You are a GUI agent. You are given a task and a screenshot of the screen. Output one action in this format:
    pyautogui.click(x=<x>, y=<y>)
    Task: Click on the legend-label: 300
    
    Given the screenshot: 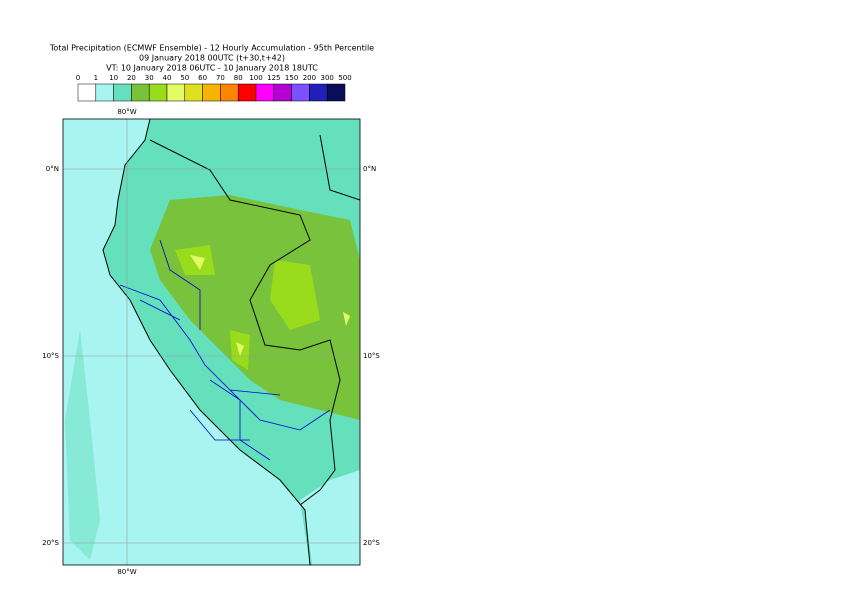 What is the action you would take?
    pyautogui.click(x=327, y=78)
    